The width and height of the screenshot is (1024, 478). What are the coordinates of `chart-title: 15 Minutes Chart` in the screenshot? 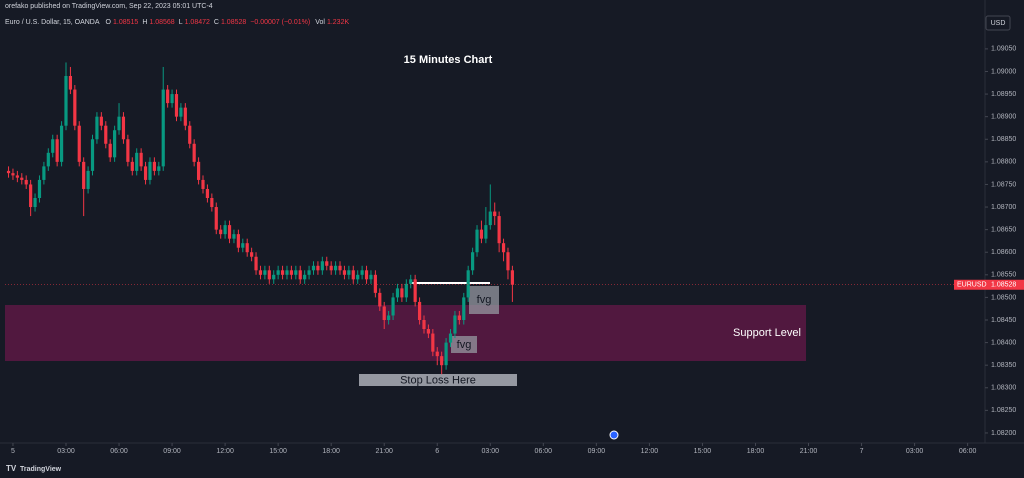 It's located at (448, 60).